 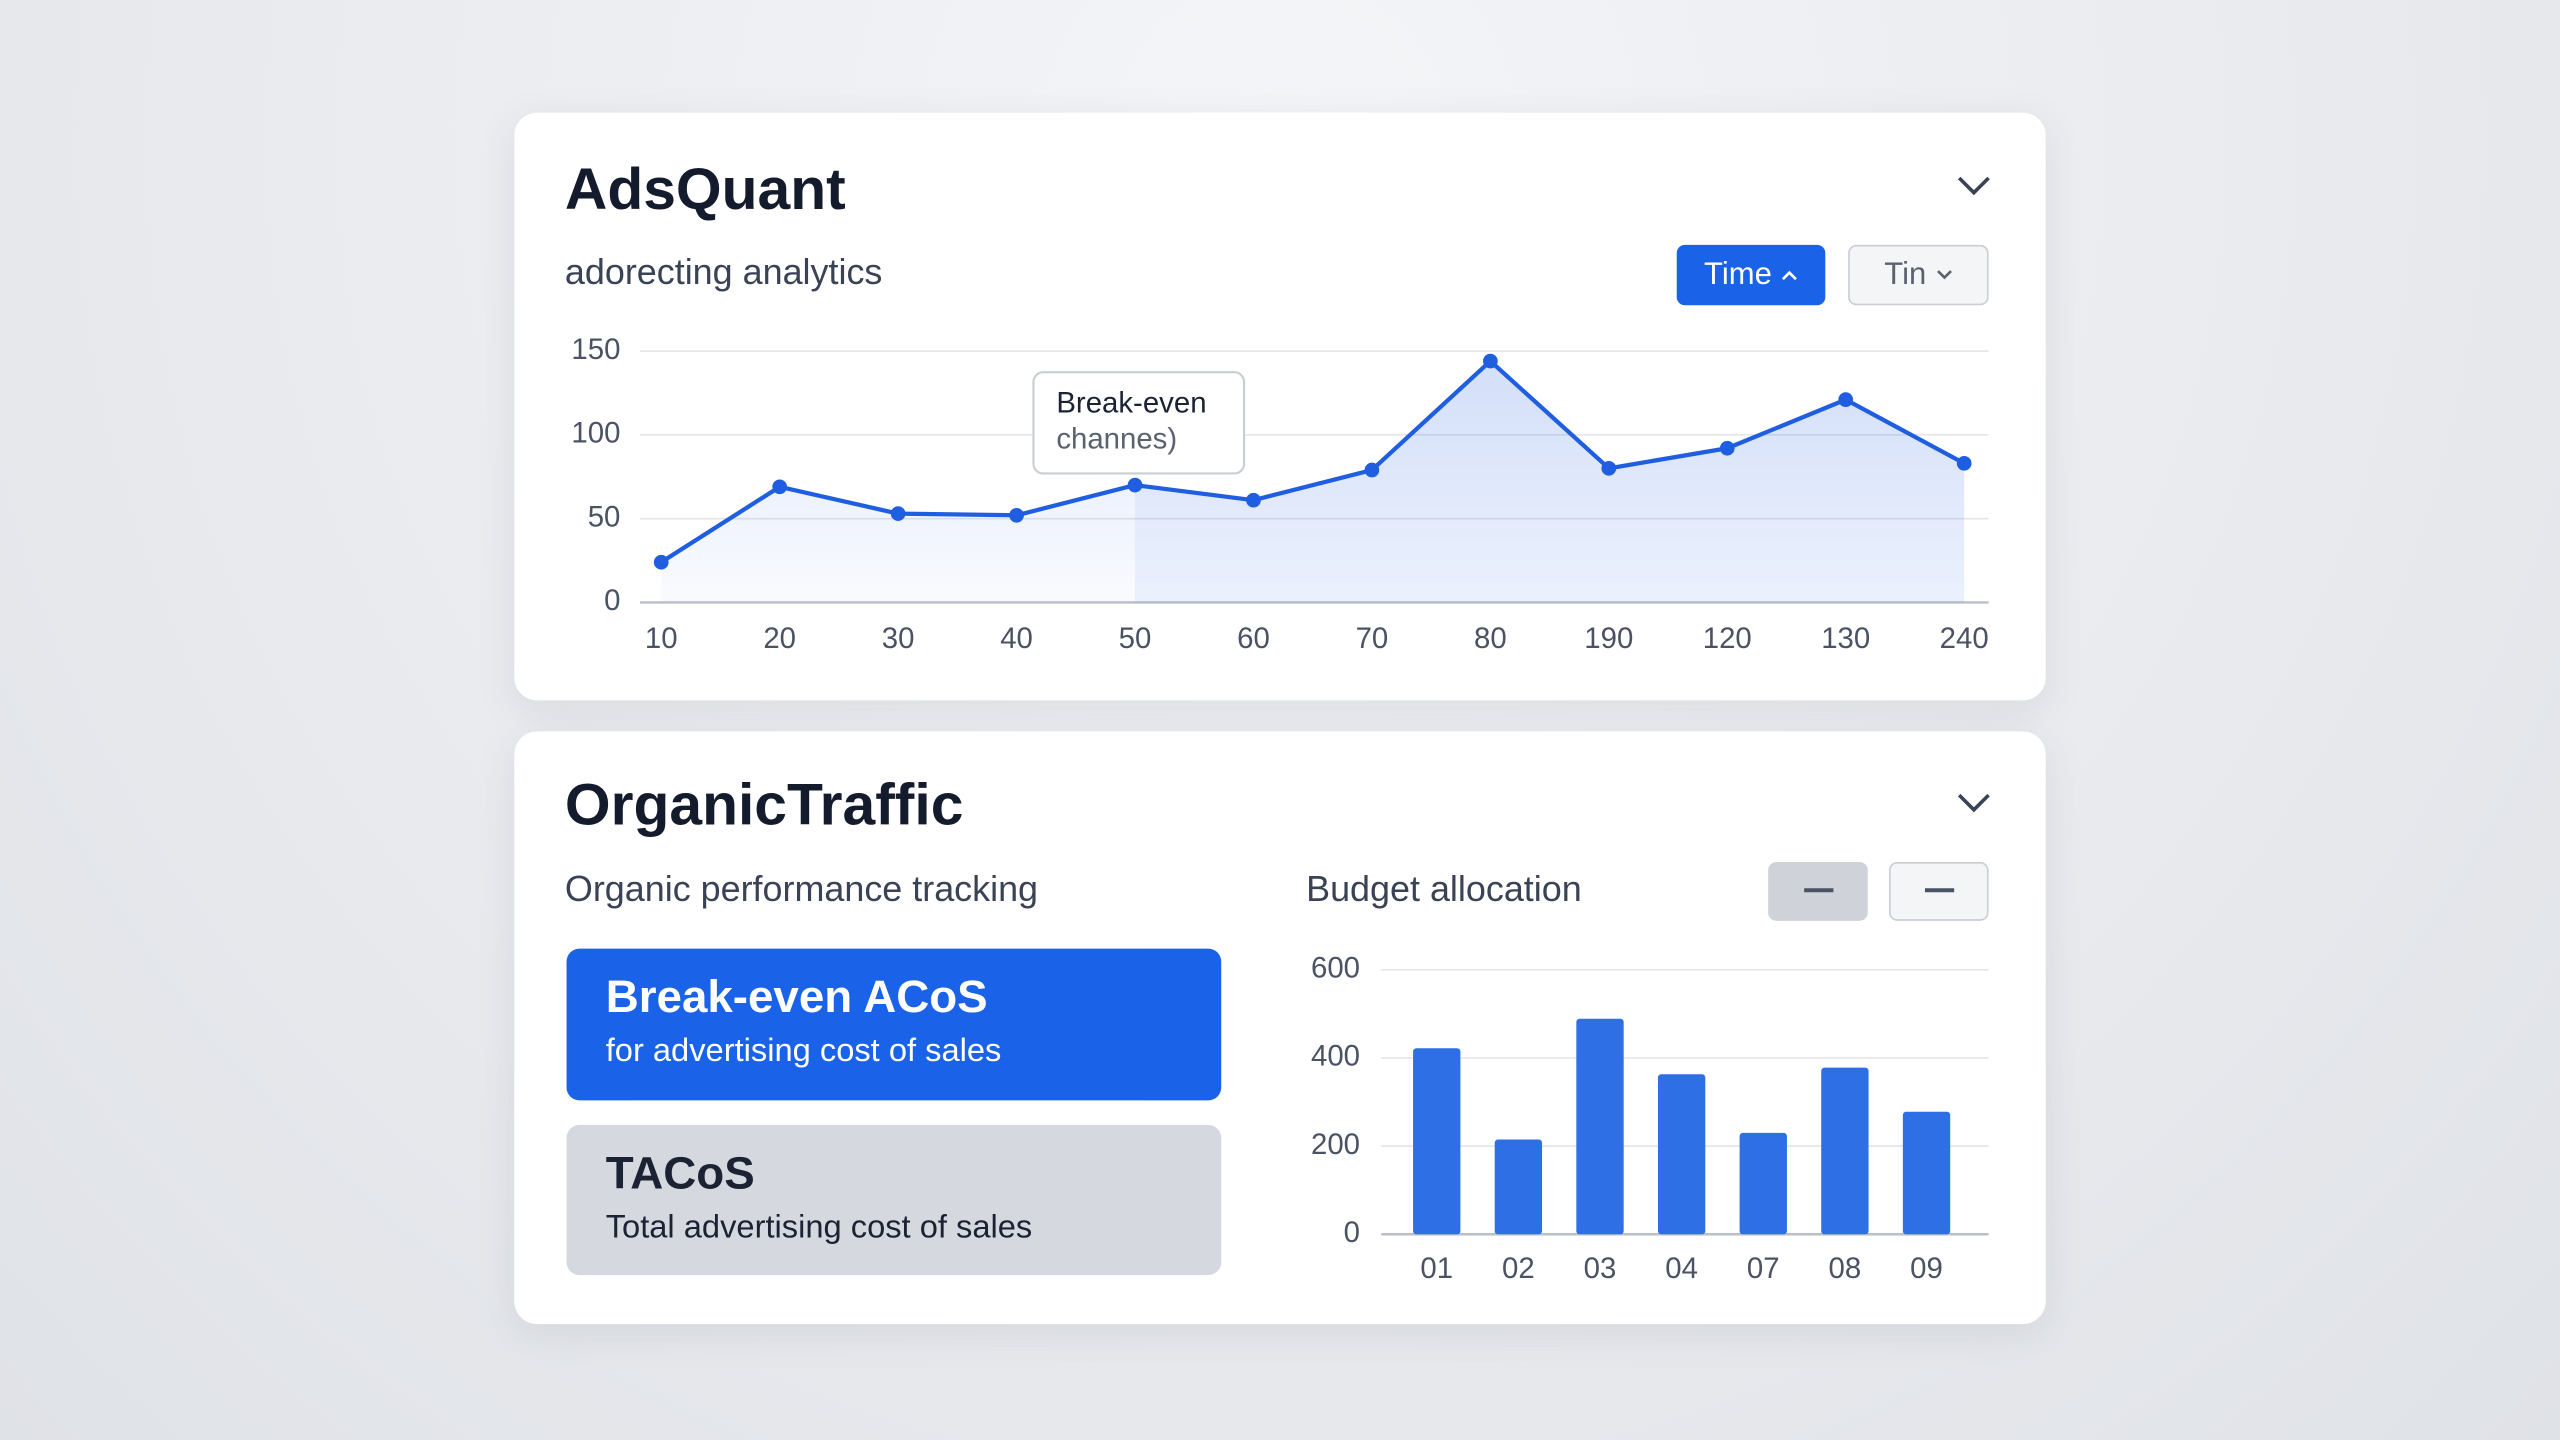 What do you see at coordinates (1116, 439) in the screenshot?
I see `annotation: channes)` at bounding box center [1116, 439].